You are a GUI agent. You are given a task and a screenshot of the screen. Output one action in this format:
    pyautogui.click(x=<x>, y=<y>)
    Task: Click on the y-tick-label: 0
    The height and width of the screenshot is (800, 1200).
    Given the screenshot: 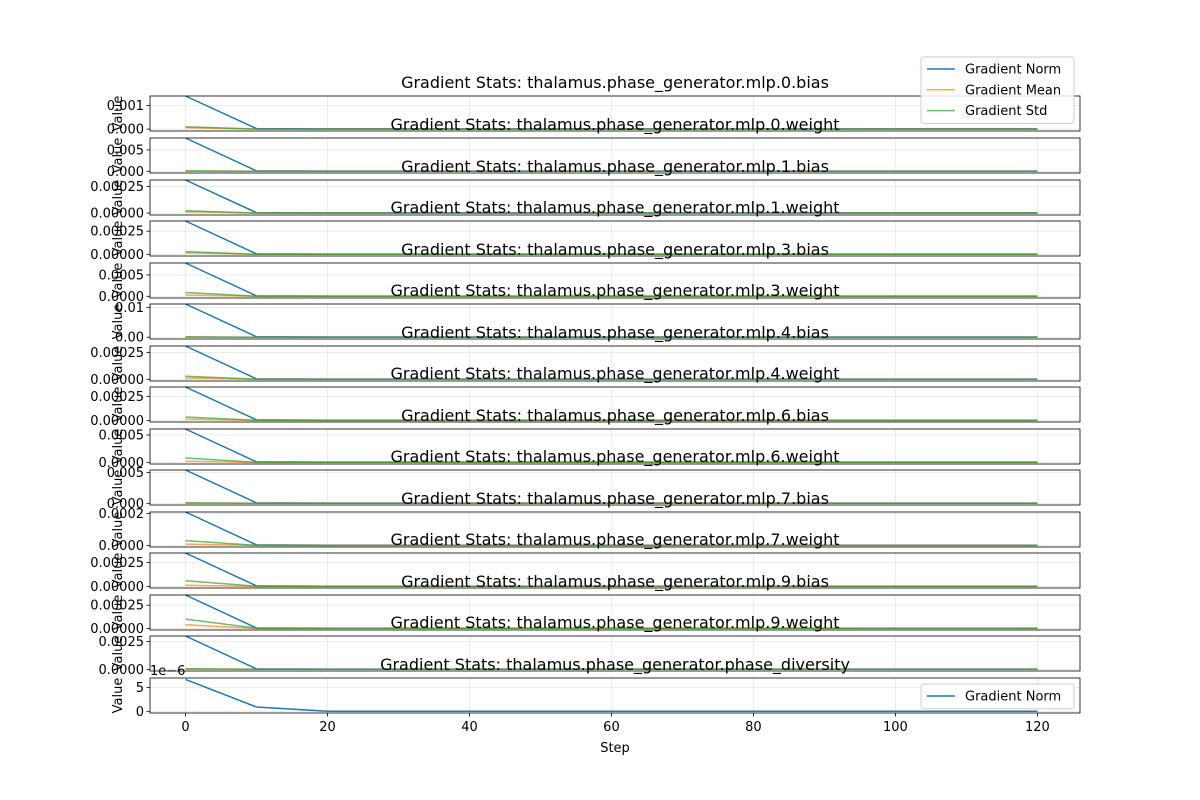 What is the action you would take?
    pyautogui.click(x=140, y=712)
    